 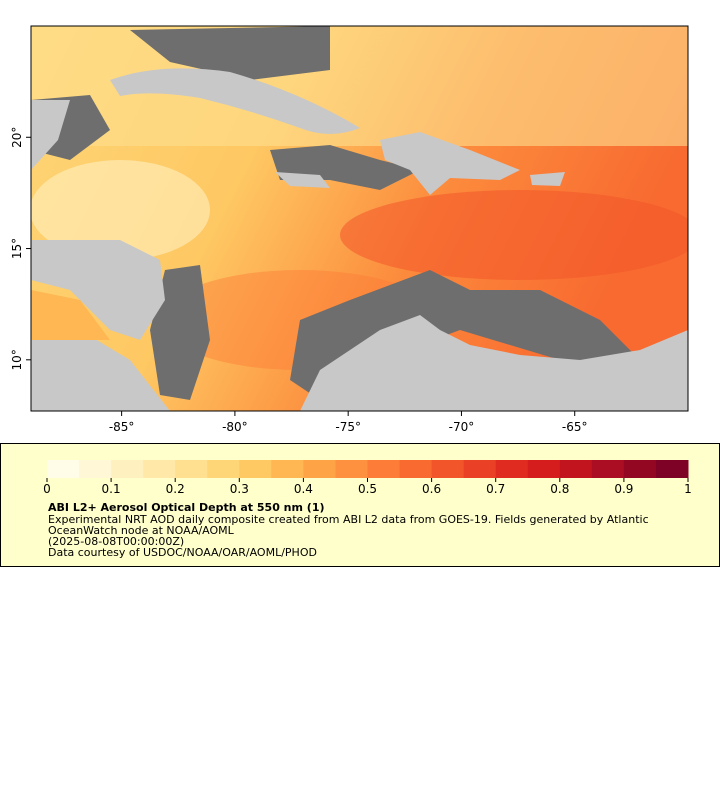 What do you see at coordinates (367, 489) in the screenshot?
I see `colorbar-tick-label: 0.5` at bounding box center [367, 489].